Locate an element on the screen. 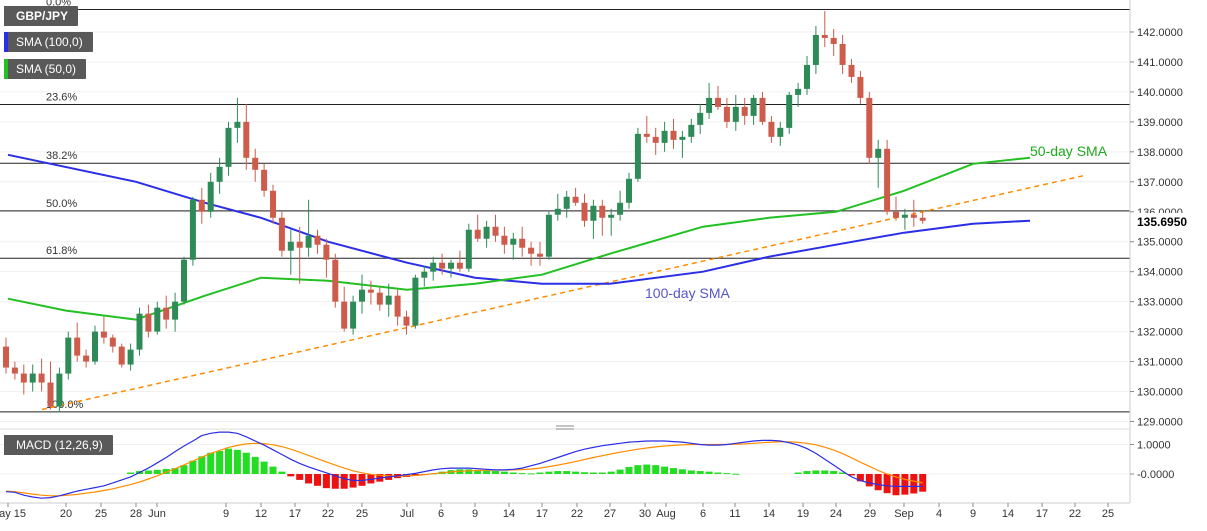 The height and width of the screenshot is (531, 1207). fib-label: 61.8% is located at coordinates (61, 251).